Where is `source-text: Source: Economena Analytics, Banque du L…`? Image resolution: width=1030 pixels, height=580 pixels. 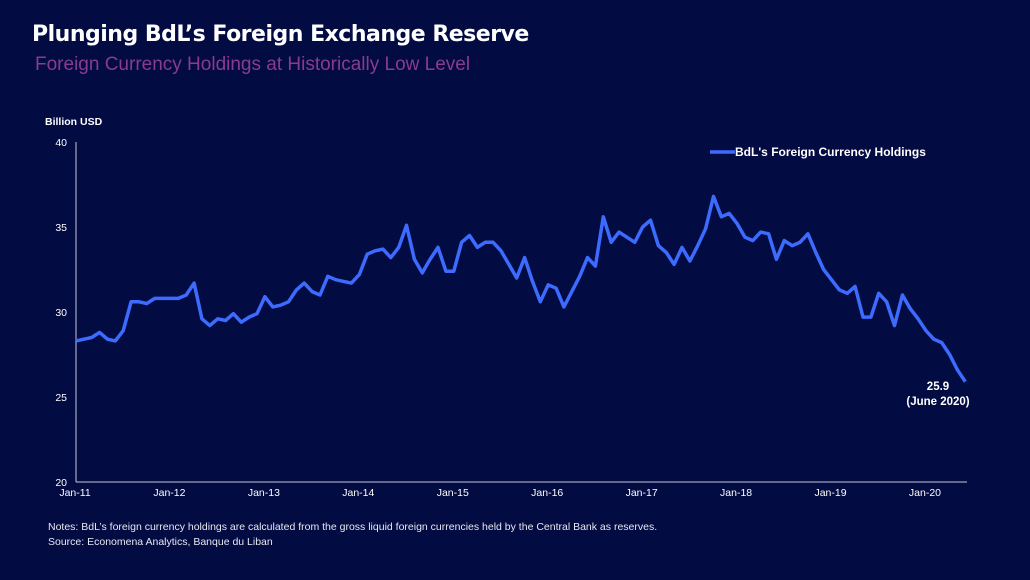 source-text: Source: Economena Analytics, Banque du L… is located at coordinates (160, 542).